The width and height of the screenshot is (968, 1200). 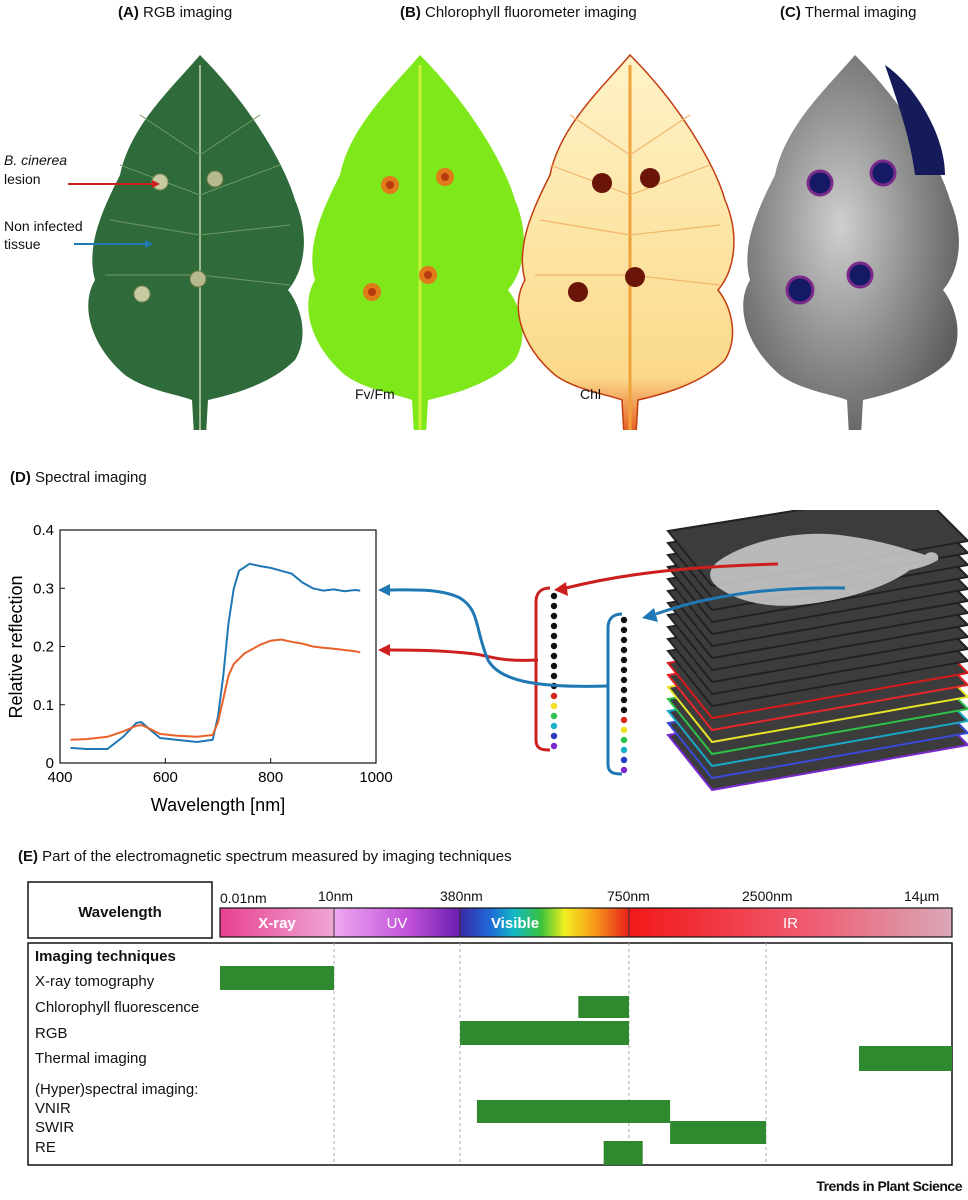 I want to click on spectrum-link-arrows, so click(x=493, y=636).